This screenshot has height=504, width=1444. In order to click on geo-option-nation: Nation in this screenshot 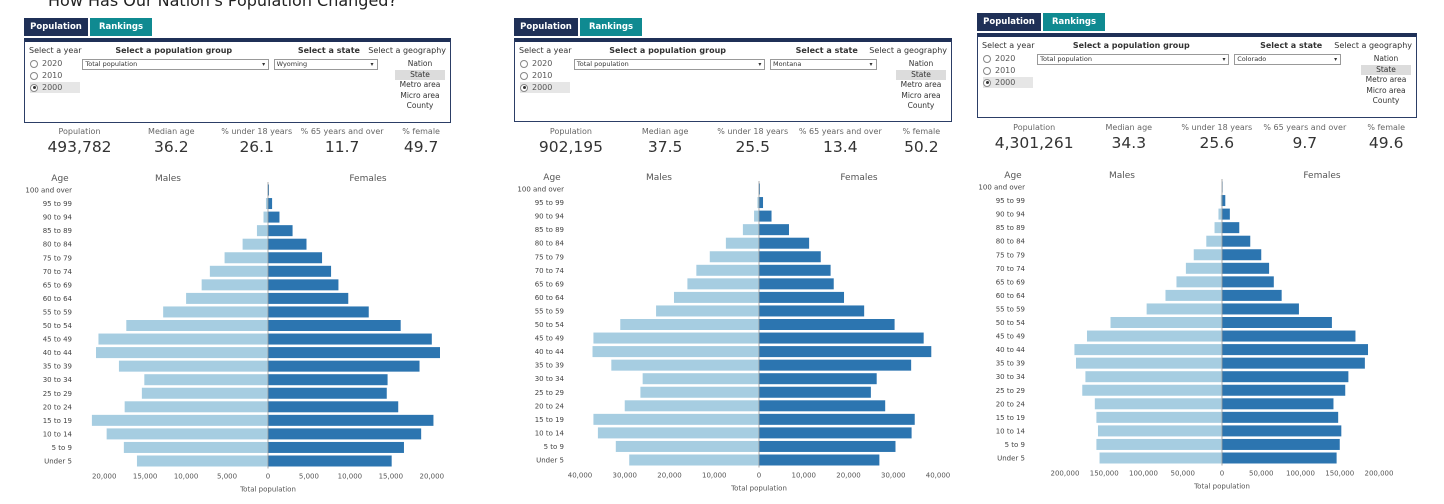, I will do `click(1386, 58)`.